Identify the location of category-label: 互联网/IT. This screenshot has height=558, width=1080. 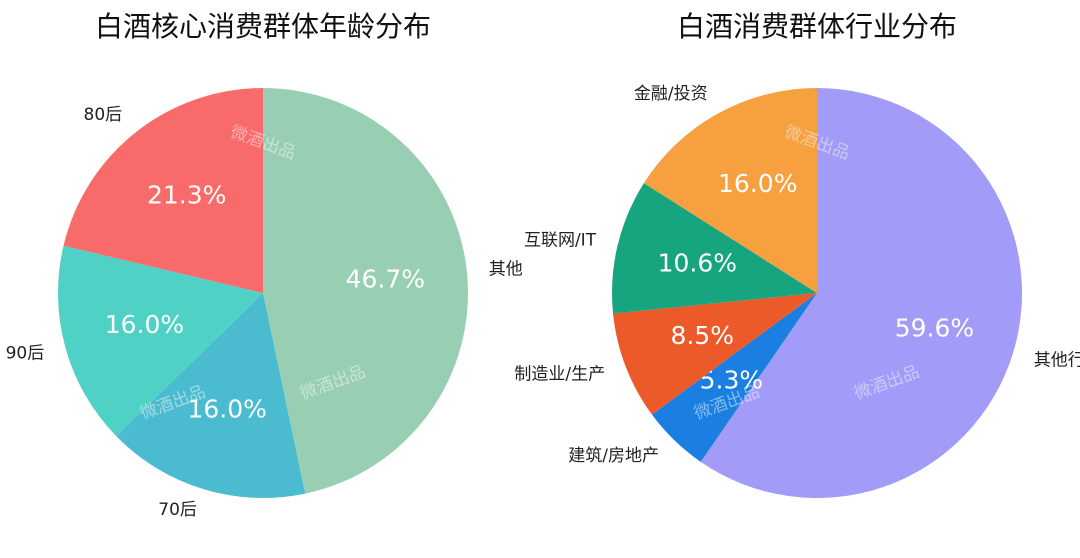
(560, 241).